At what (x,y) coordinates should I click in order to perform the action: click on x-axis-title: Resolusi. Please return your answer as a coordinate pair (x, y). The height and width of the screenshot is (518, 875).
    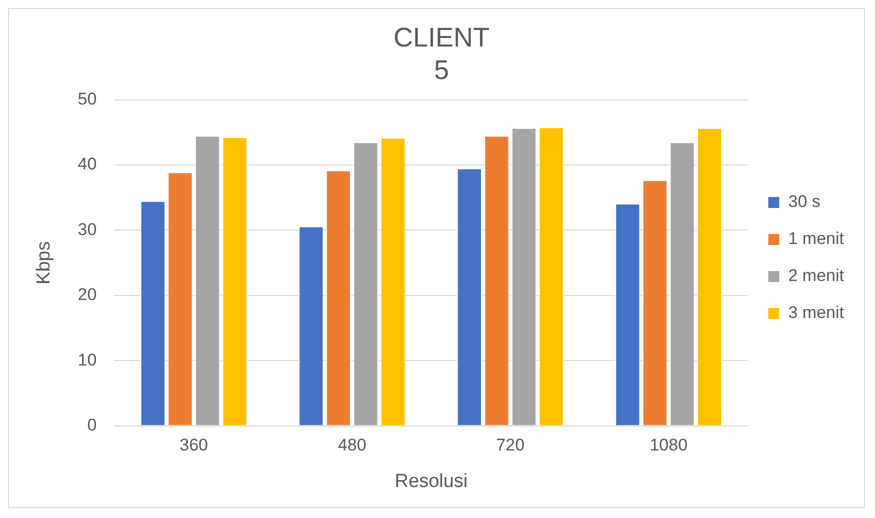
    Looking at the image, I should click on (431, 481).